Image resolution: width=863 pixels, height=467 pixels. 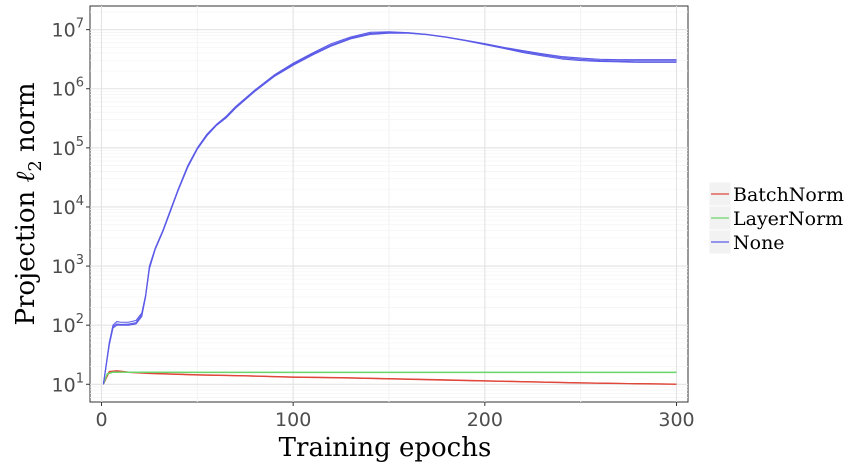 What do you see at coordinates (68, 206) in the screenshot?
I see `y-tick-label: 10⁴` at bounding box center [68, 206].